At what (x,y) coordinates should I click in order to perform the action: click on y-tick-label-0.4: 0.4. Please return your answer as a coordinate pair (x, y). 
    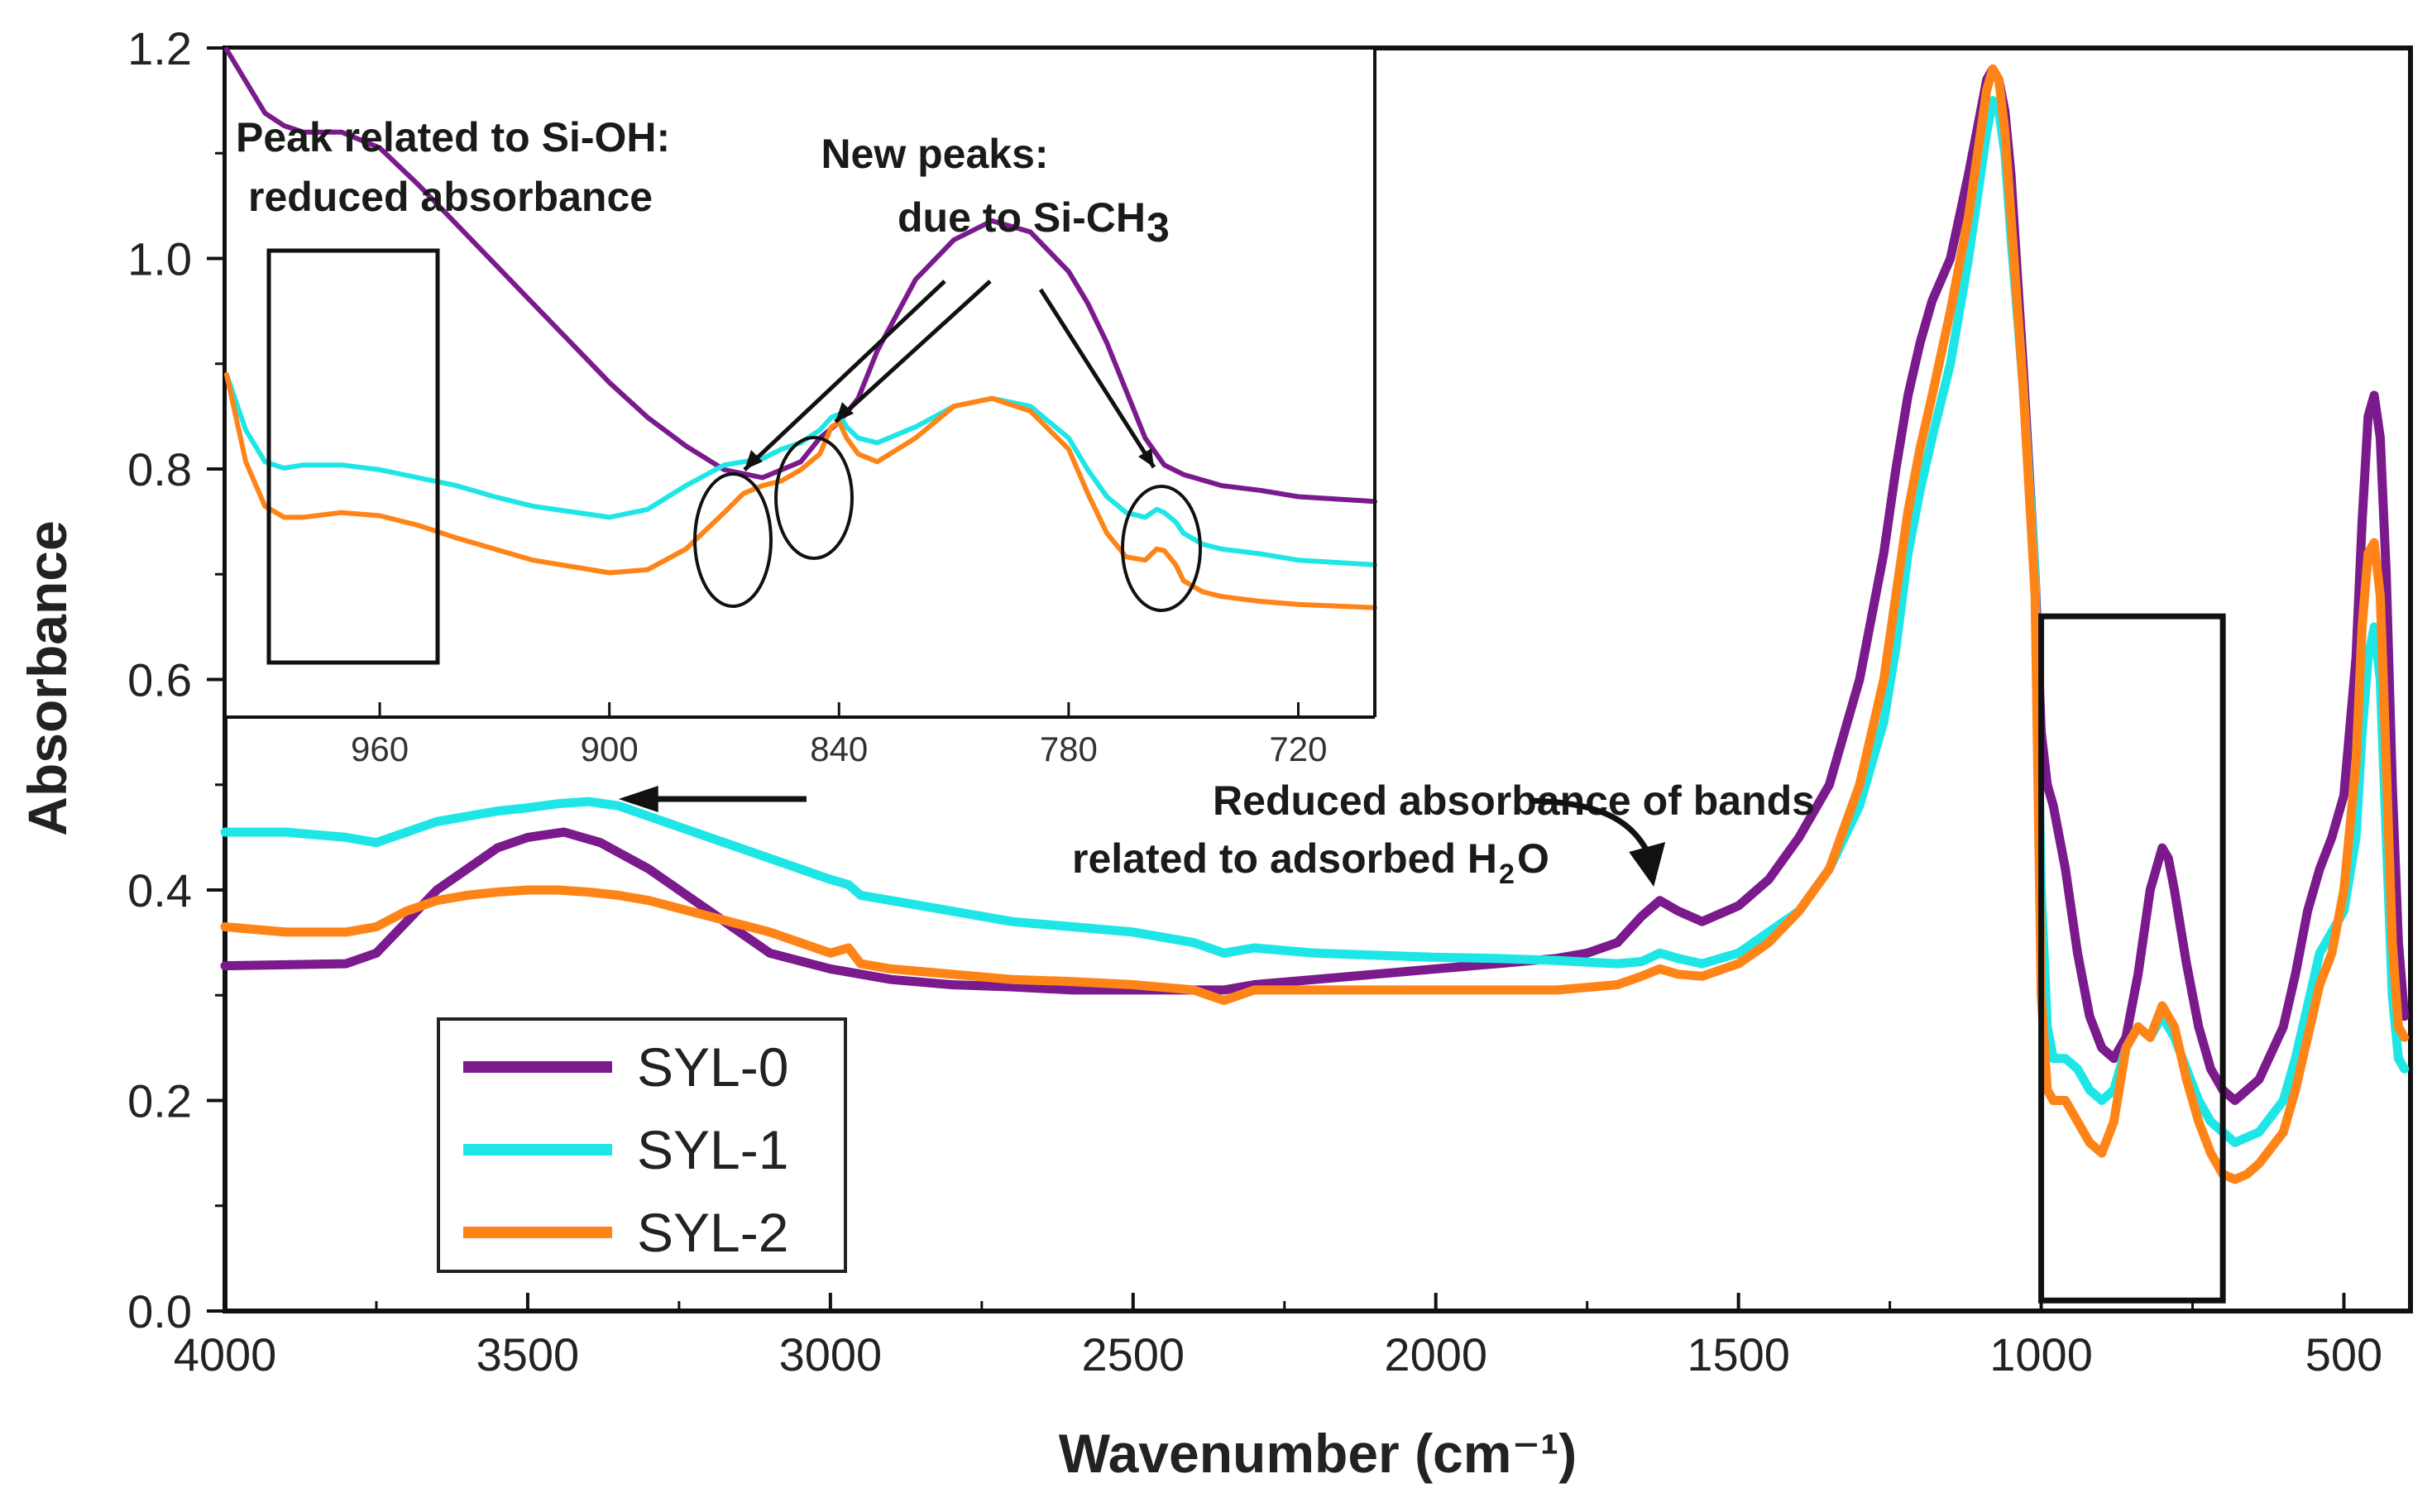
    Looking at the image, I should click on (159, 890).